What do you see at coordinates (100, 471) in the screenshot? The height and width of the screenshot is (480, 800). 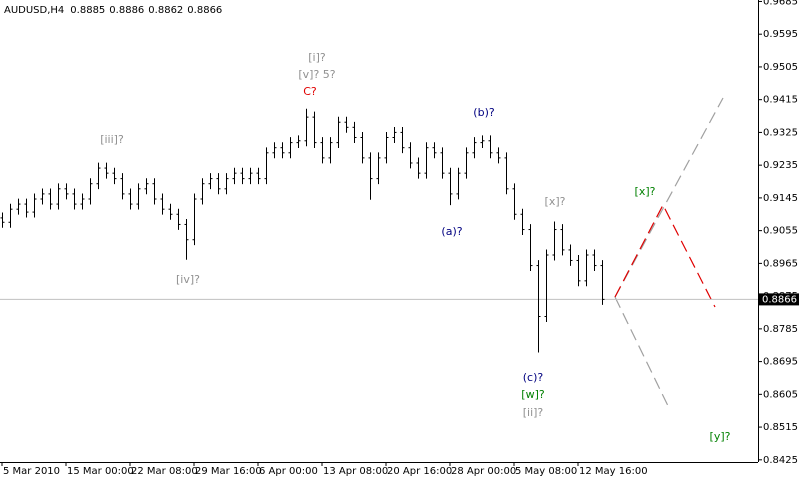 I see `x-tick-label: 15 Mar 00:00` at bounding box center [100, 471].